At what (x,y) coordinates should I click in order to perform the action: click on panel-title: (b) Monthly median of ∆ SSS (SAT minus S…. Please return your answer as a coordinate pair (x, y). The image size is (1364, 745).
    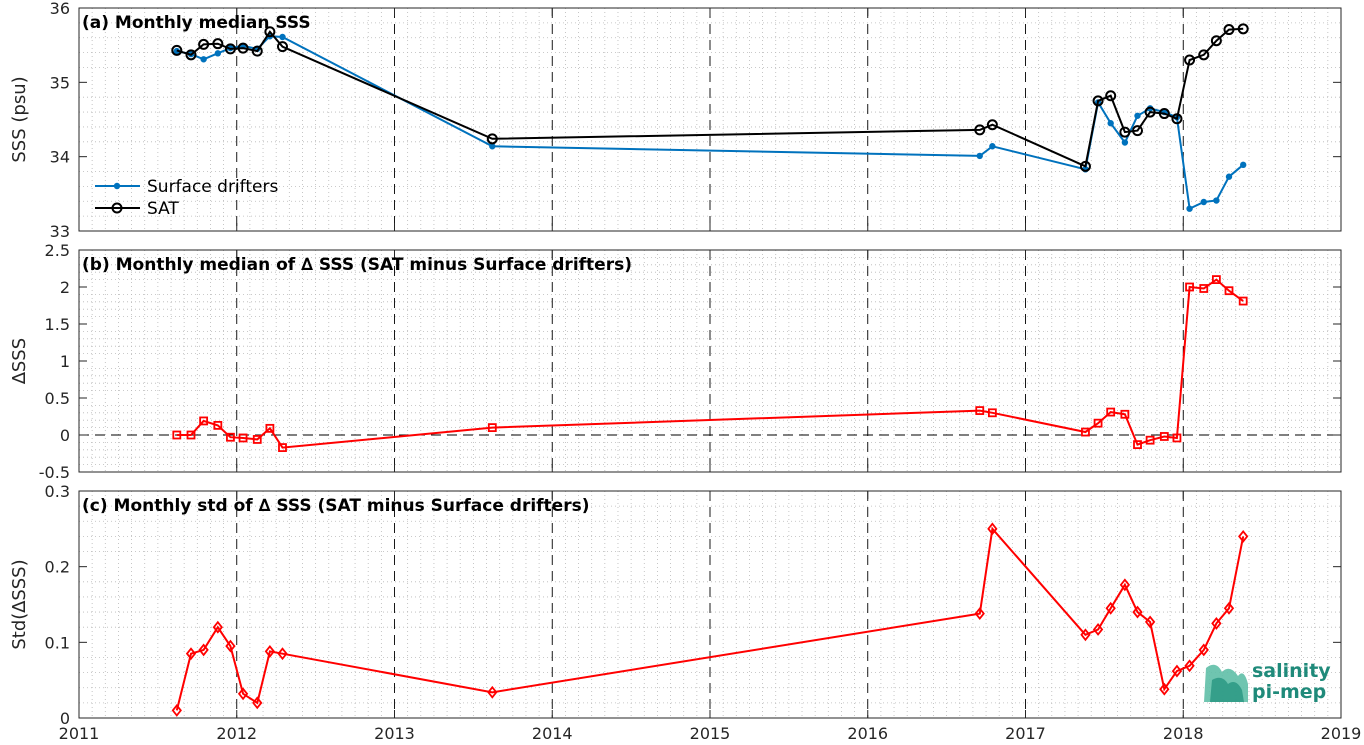
    Looking at the image, I should click on (357, 265).